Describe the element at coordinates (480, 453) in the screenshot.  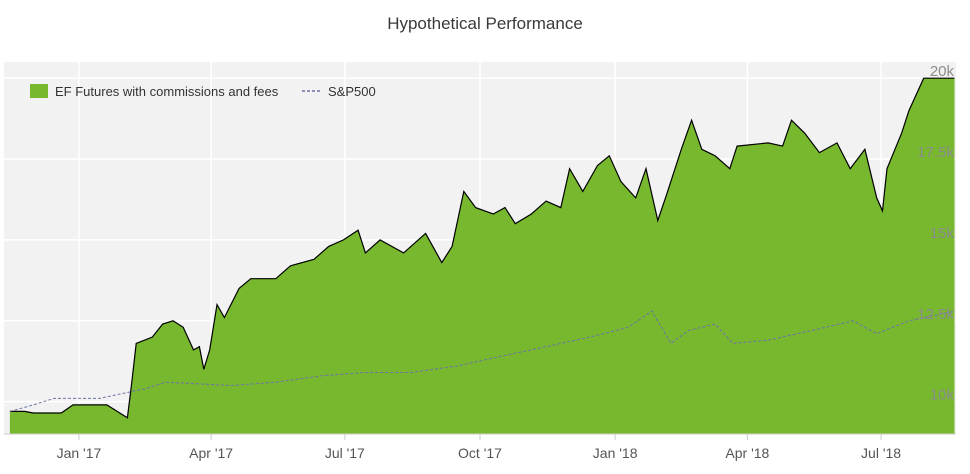
I see `x-tick-label: Oct '17` at that location.